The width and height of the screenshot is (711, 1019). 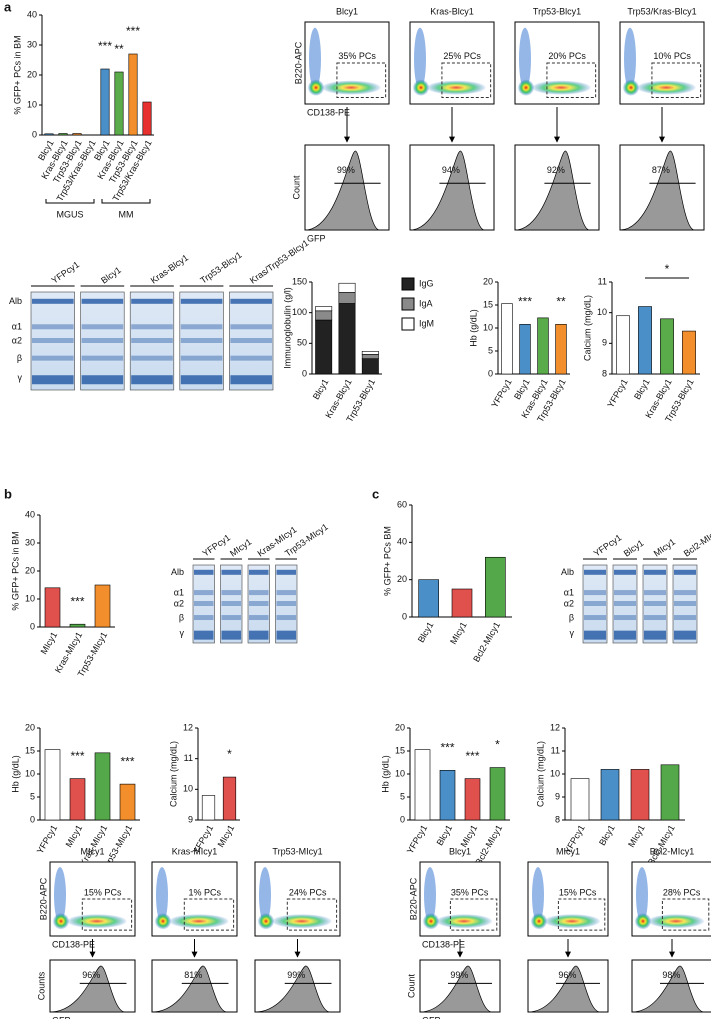 What do you see at coordinates (17, 74) in the screenshot?
I see `y-axis-label: % GFP+ PCs in BM` at bounding box center [17, 74].